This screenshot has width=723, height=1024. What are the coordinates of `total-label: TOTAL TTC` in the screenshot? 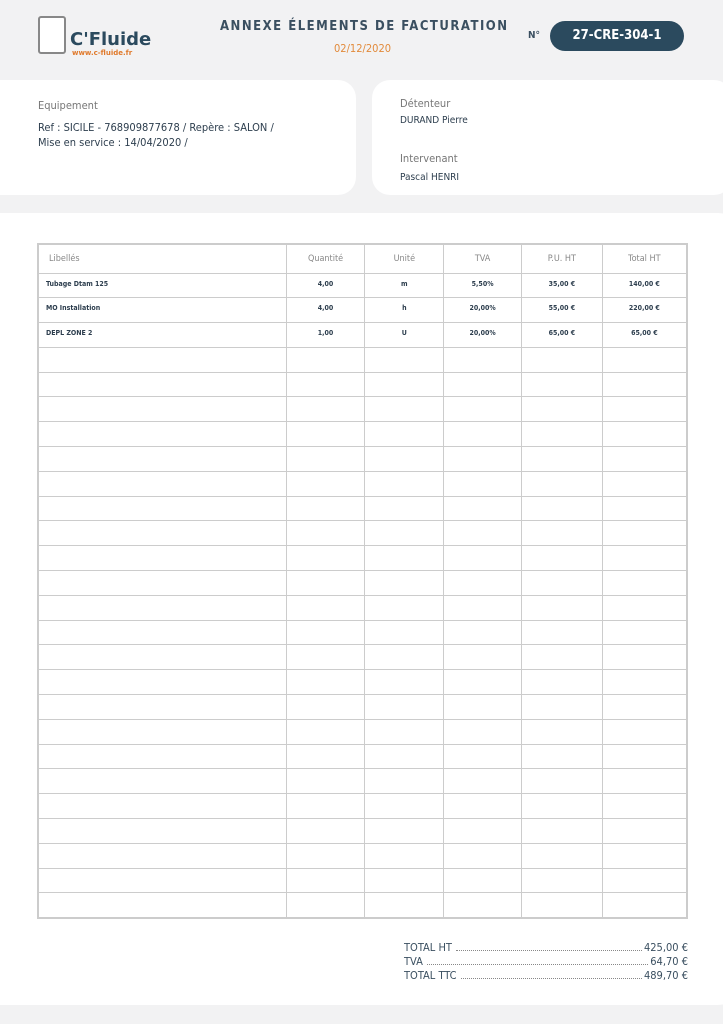 It's located at (430, 975).